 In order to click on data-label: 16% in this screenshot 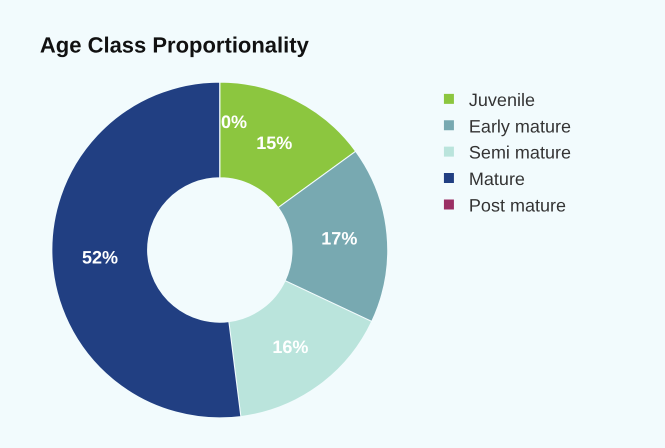, I will do `click(290, 347)`.